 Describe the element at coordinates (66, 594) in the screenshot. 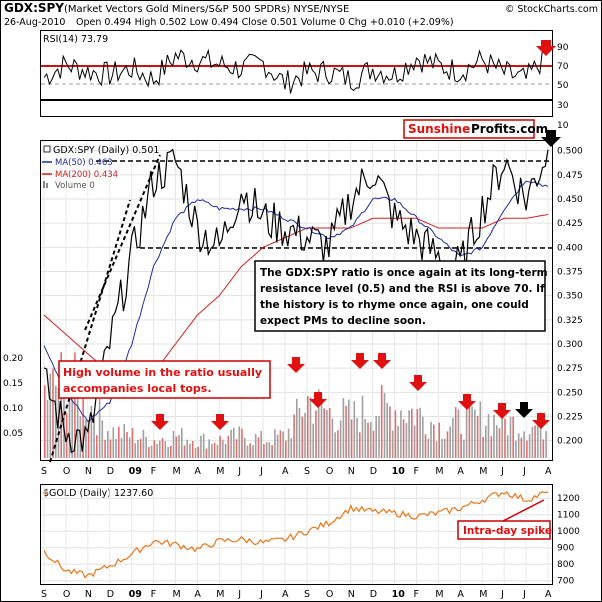

I see `x-tick-label: O` at that location.